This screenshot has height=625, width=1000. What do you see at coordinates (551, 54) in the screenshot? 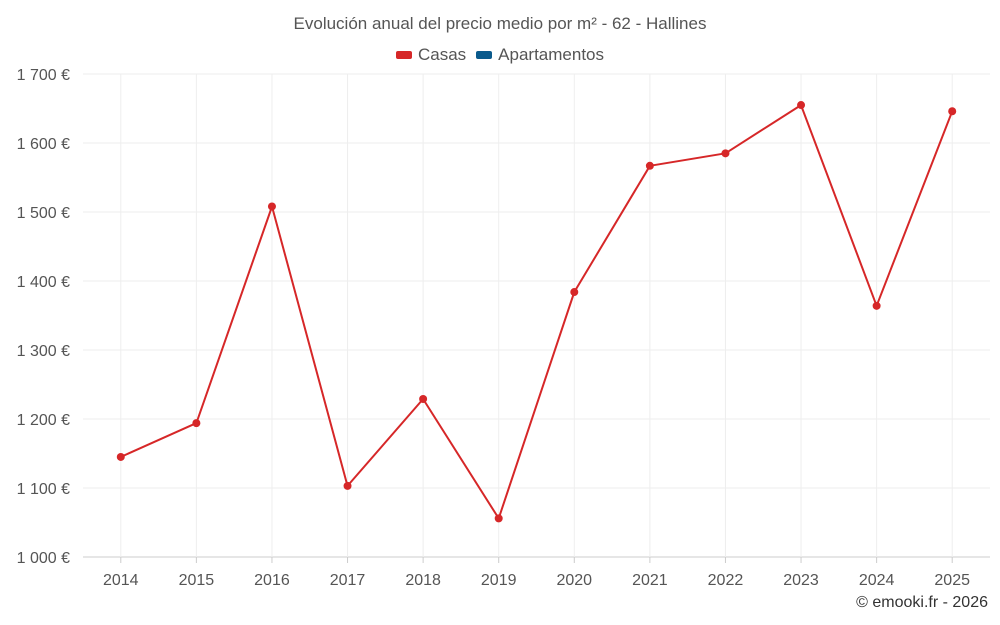
I see `legend-label-apartamentos: Apartamentos` at bounding box center [551, 54].